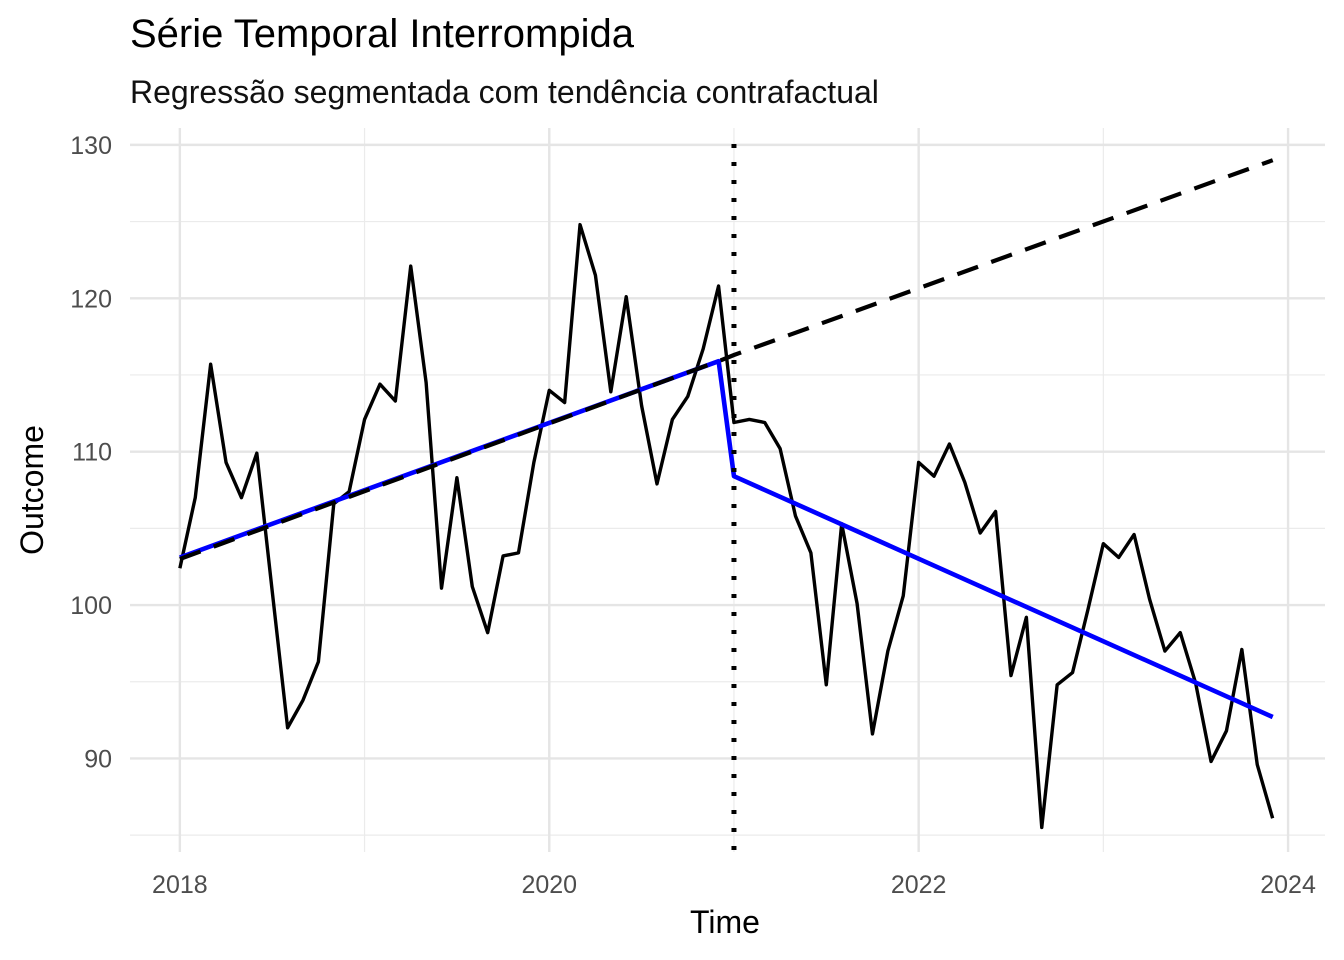 The image size is (1344, 960). What do you see at coordinates (725, 922) in the screenshot?
I see `x-axis-title: Time` at bounding box center [725, 922].